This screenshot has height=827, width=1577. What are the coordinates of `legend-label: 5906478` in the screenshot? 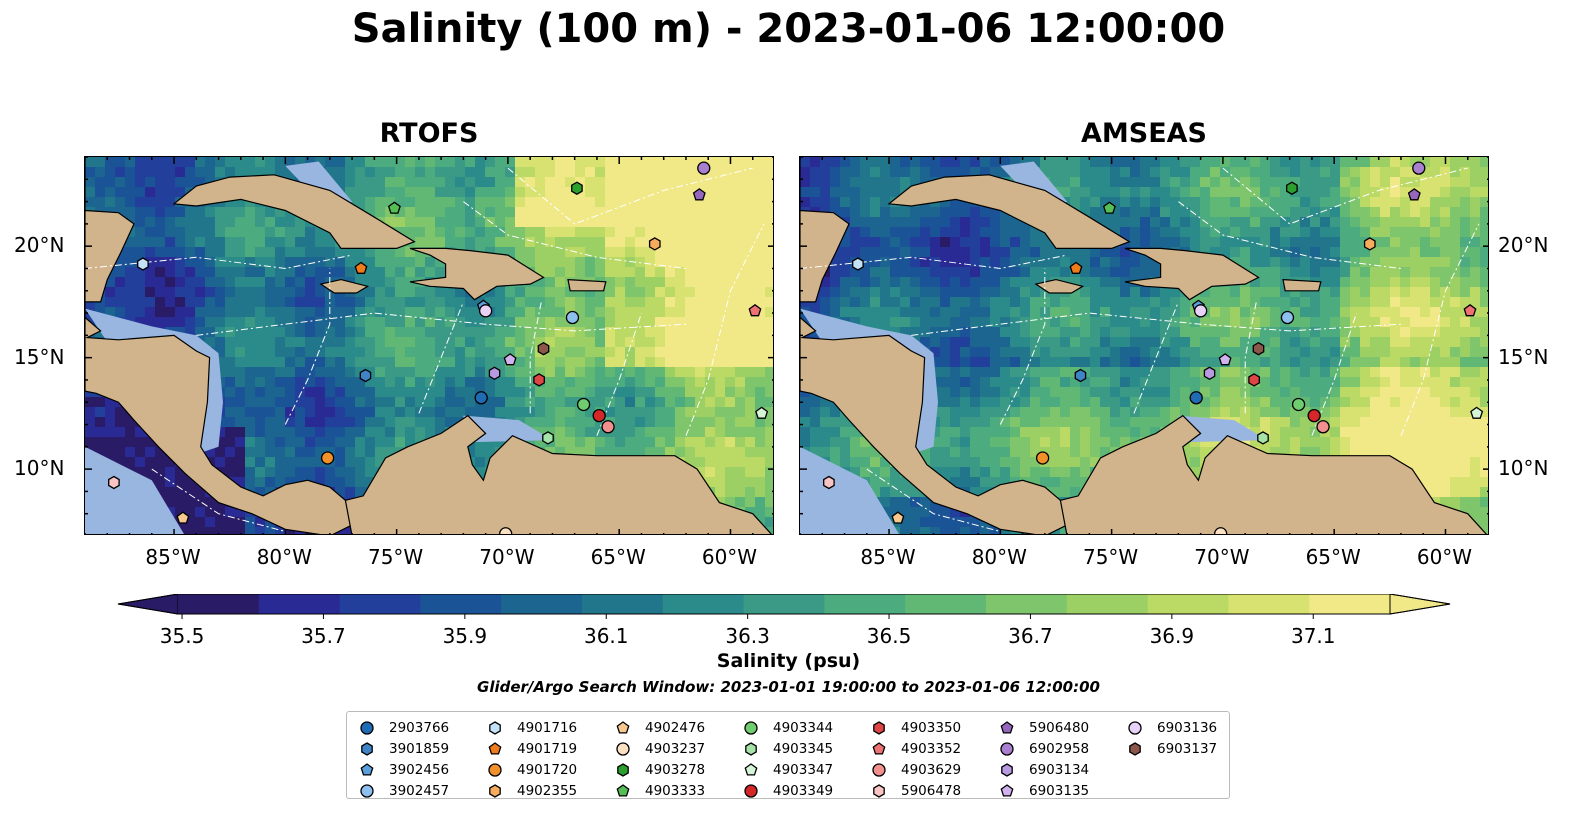 It's located at (931, 790).